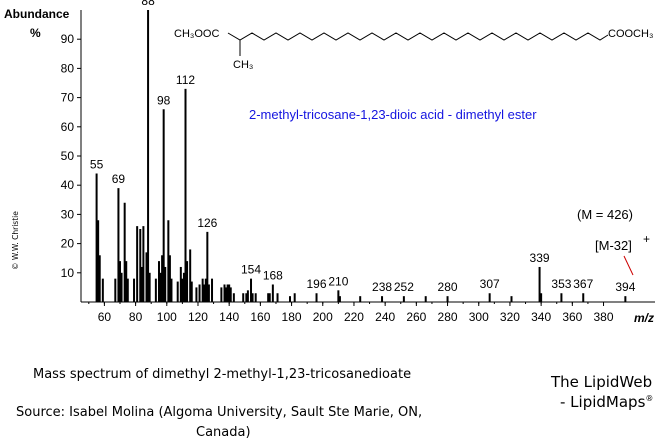 The height and width of the screenshot is (446, 663). Describe the element at coordinates (105, 317) in the screenshot. I see `x-tick-label: 60` at that location.